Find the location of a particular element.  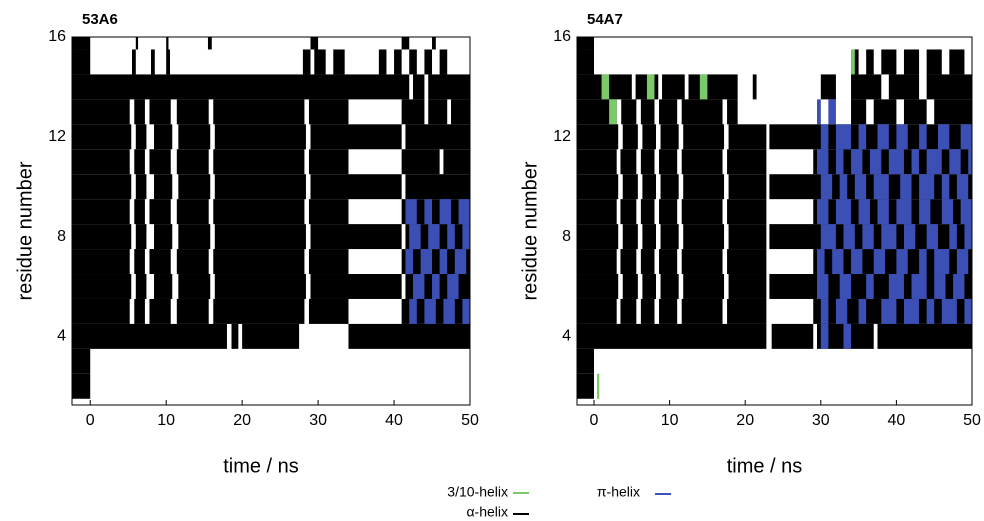

legend-label: π-helix is located at coordinates (618, 492).